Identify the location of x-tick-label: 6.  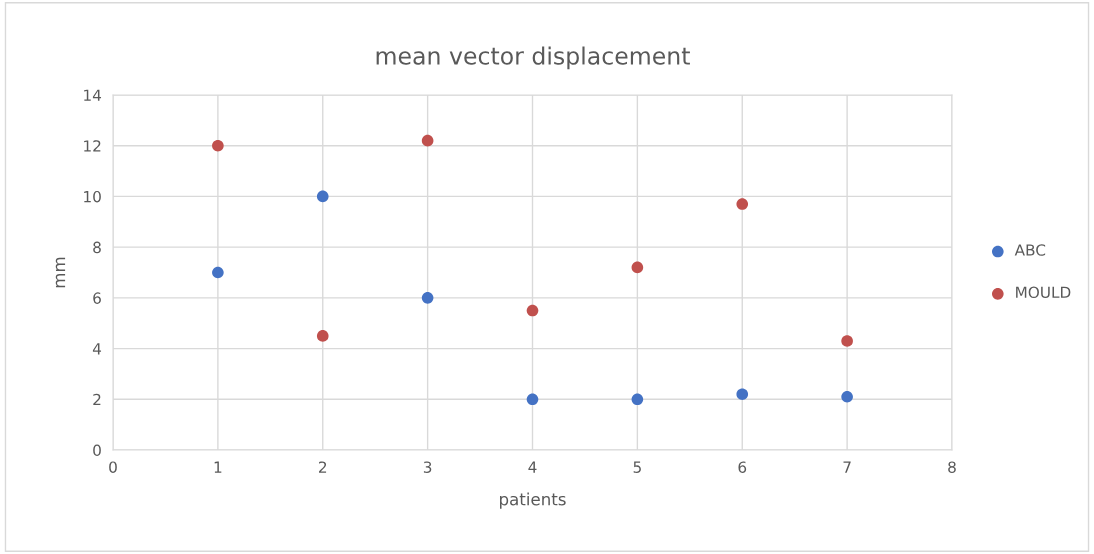
(742, 467).